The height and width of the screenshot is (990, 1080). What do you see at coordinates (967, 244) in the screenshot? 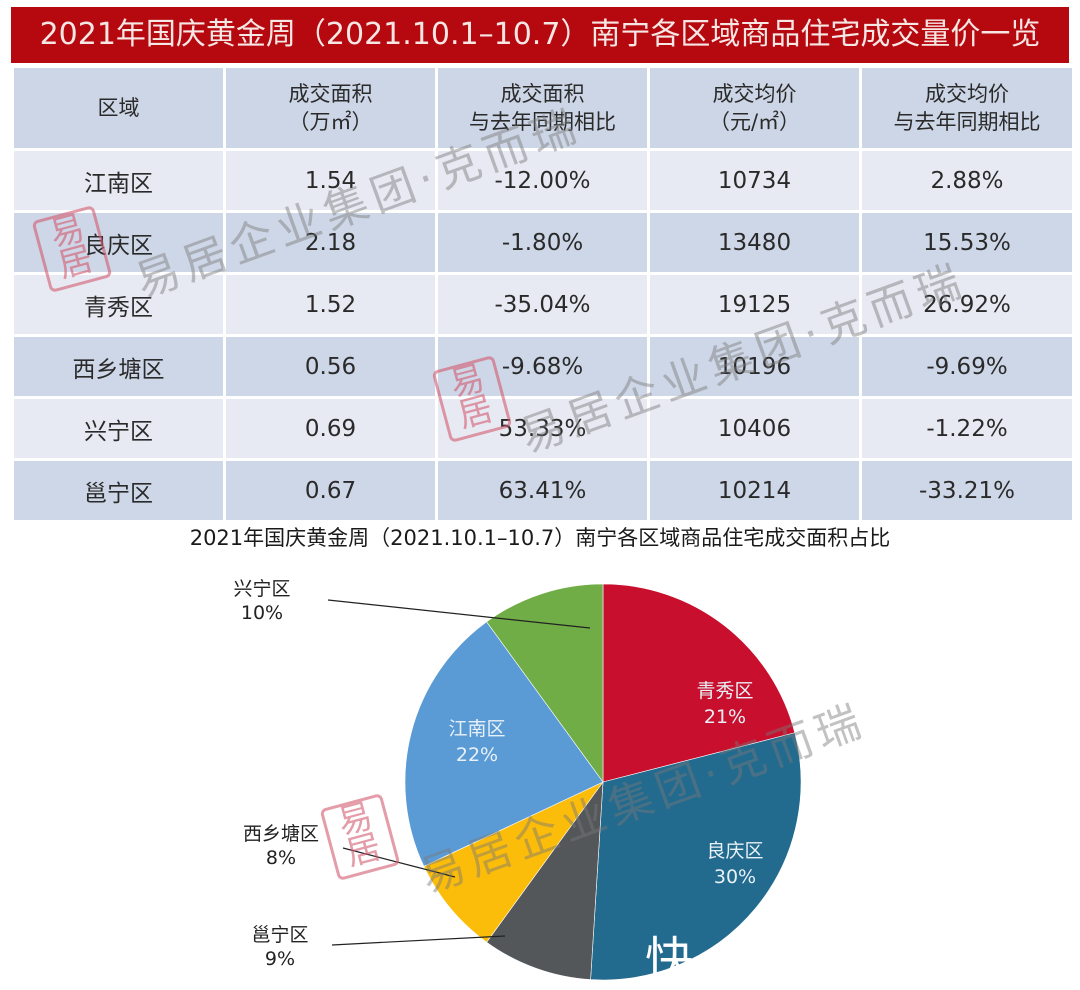
I see `cell-price-yoy: 15.53%` at bounding box center [967, 244].